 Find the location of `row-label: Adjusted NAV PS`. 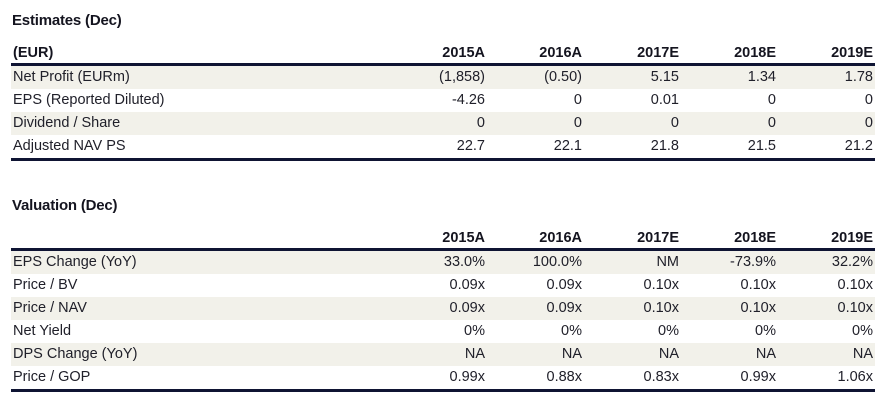

row-label: Adjusted NAV PS is located at coordinates (200, 148).